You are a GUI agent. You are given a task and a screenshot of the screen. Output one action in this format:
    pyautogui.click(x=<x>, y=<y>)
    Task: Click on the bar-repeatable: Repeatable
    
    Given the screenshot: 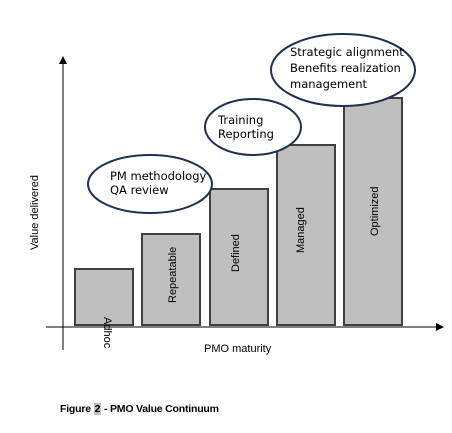 What is the action you would take?
    pyautogui.click(x=171, y=279)
    